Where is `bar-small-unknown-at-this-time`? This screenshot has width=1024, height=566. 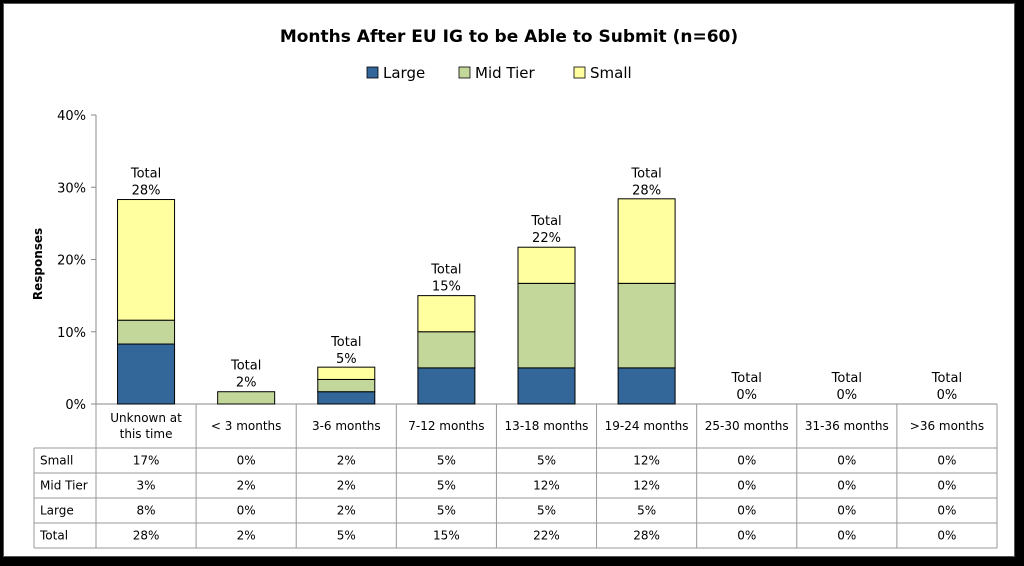 bar-small-unknown-at-this-time is located at coordinates (146, 260).